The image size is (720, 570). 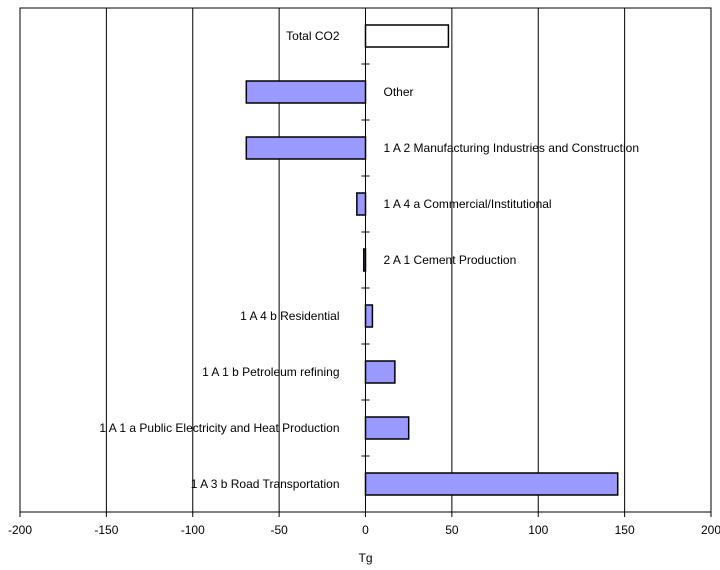 I want to click on bar-label: 1 A 3 b Road Transportation, so click(x=265, y=484).